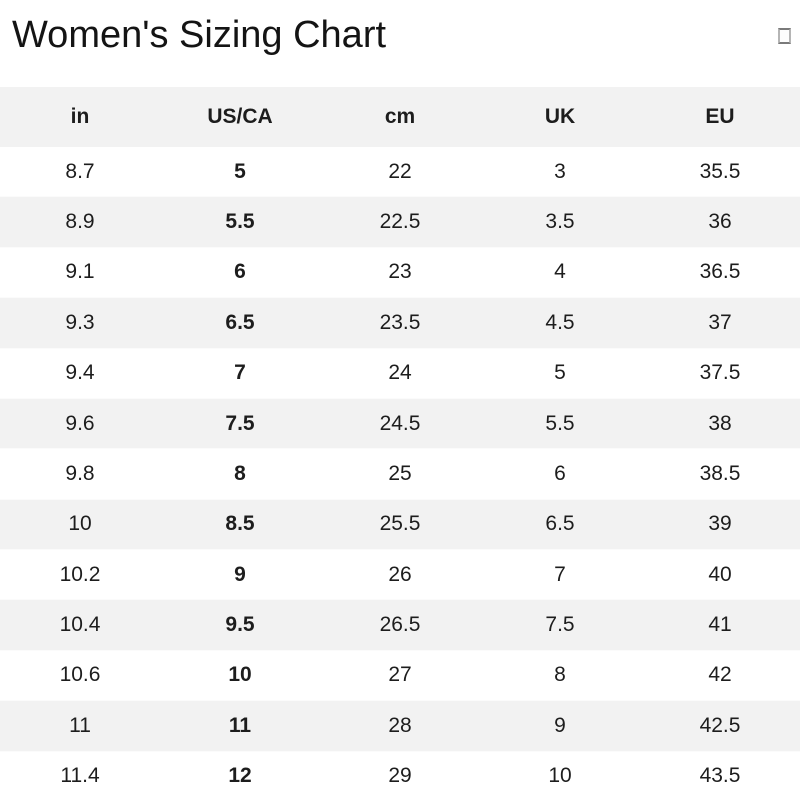 This screenshot has height=789, width=800. What do you see at coordinates (80, 474) in the screenshot?
I see `table-cell: 9.8` at bounding box center [80, 474].